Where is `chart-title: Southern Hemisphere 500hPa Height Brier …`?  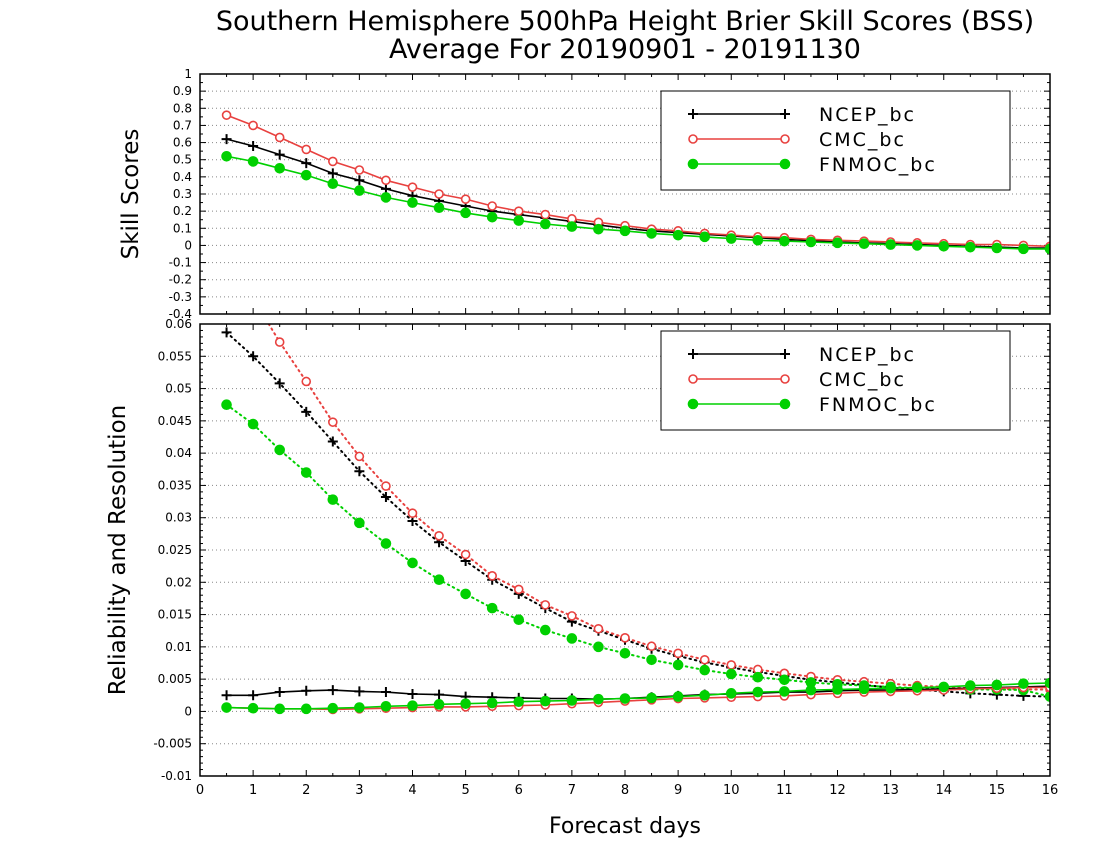
chart-title: Southern Hemisphere 500hPa Height Brier … is located at coordinates (625, 21).